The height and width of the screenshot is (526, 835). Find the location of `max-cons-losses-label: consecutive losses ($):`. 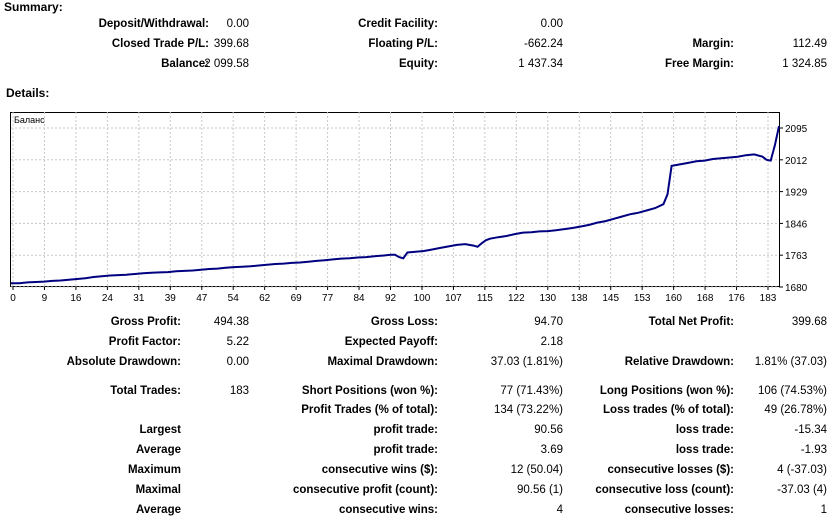

max-cons-losses-label: consecutive losses ($): is located at coordinates (670, 470).